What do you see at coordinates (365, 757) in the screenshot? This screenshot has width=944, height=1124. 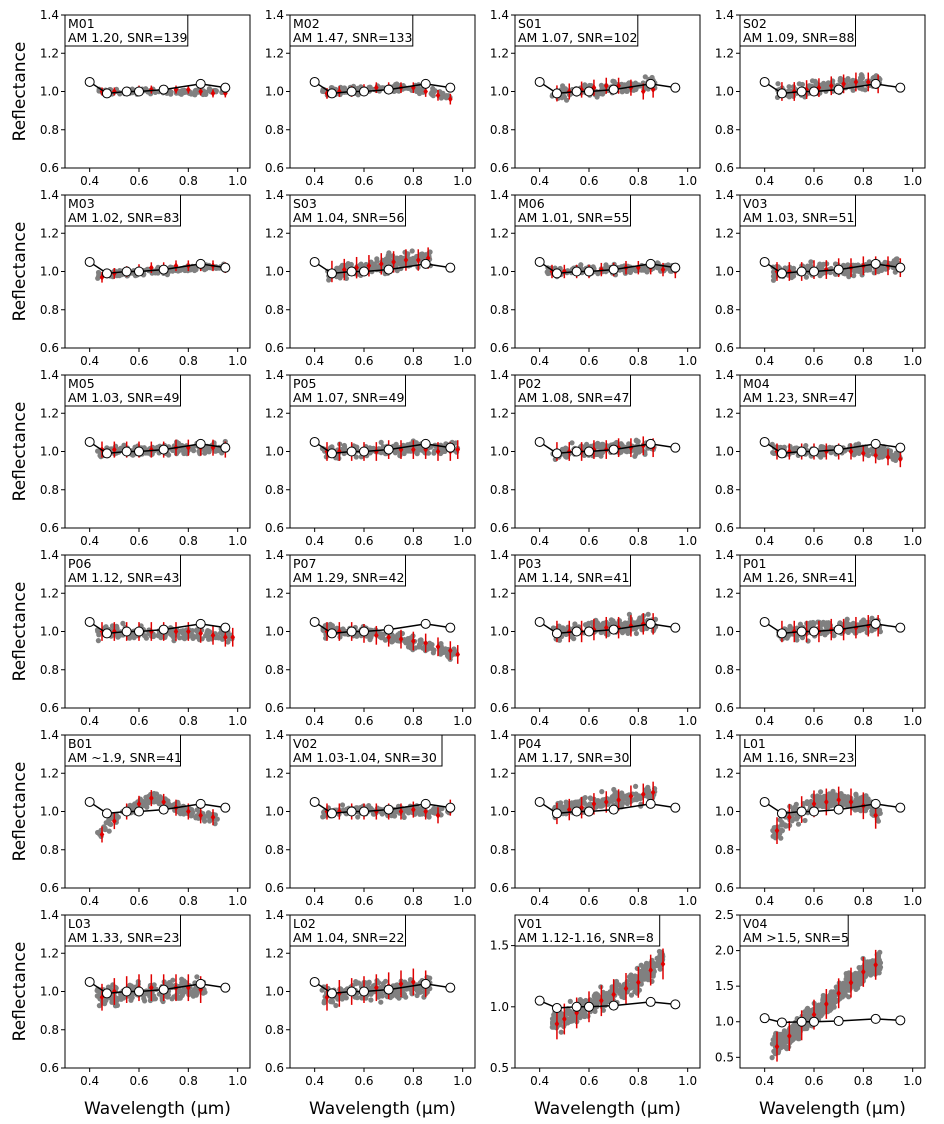 I see `panel-info-label: AM 1.03-1.04, SNR=30` at bounding box center [365, 757].